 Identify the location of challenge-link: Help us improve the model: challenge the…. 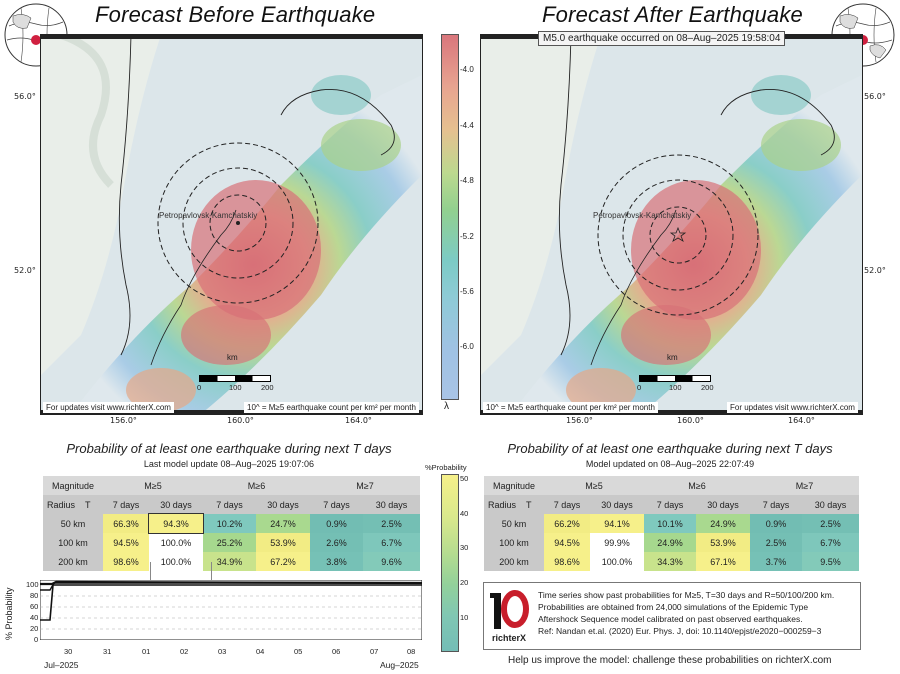
(670, 660).